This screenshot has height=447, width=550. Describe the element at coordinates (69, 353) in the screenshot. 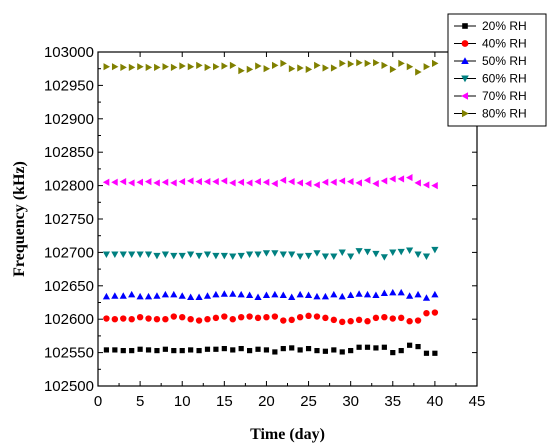

I see `y-tick-label: 102550` at that location.